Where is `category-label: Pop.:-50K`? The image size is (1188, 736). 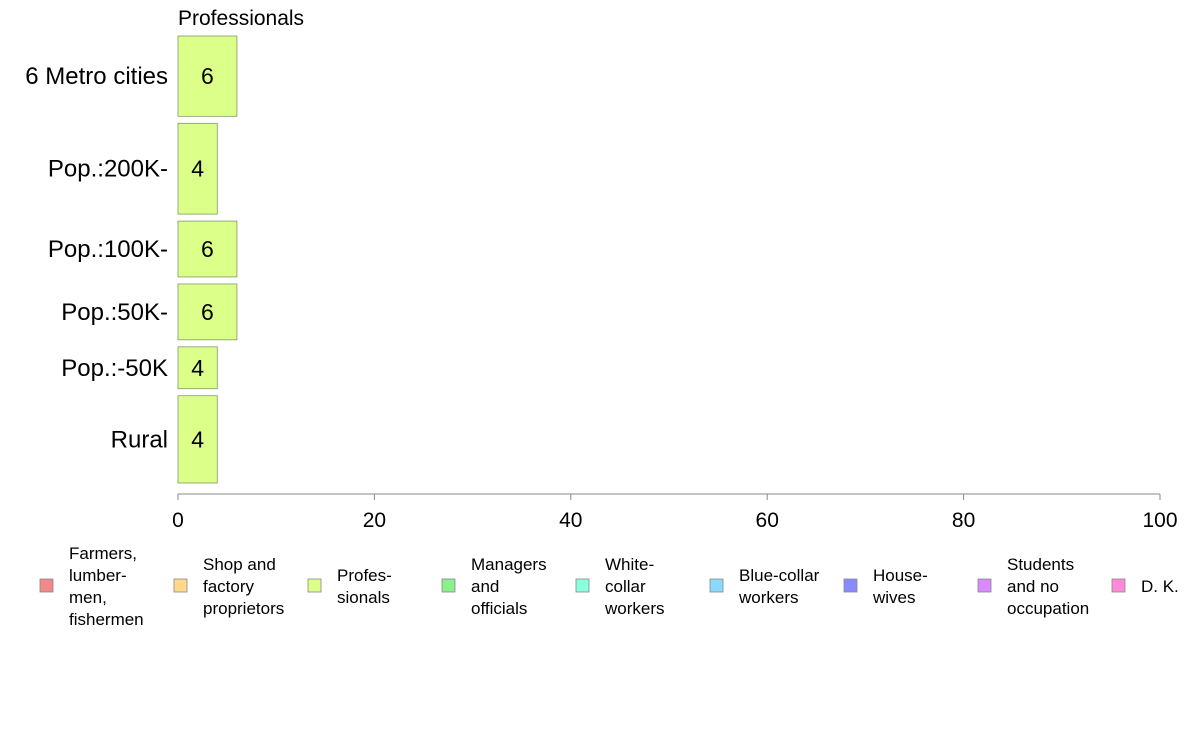 category-label: Pop.:-50K is located at coordinates (114, 368).